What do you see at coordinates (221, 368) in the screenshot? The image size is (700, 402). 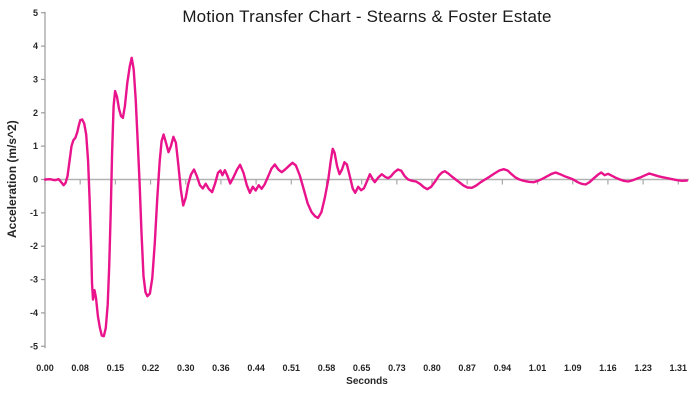 I see `x-tick-label: 0.36` at bounding box center [221, 368].